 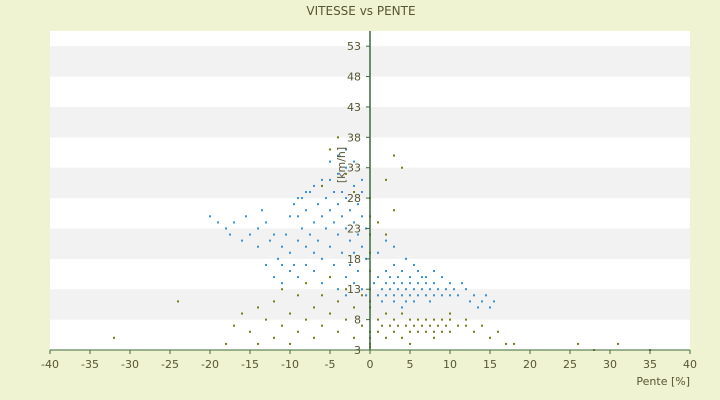 What do you see at coordinates (330, 364) in the screenshot?
I see `x-tick-label: -5` at bounding box center [330, 364].